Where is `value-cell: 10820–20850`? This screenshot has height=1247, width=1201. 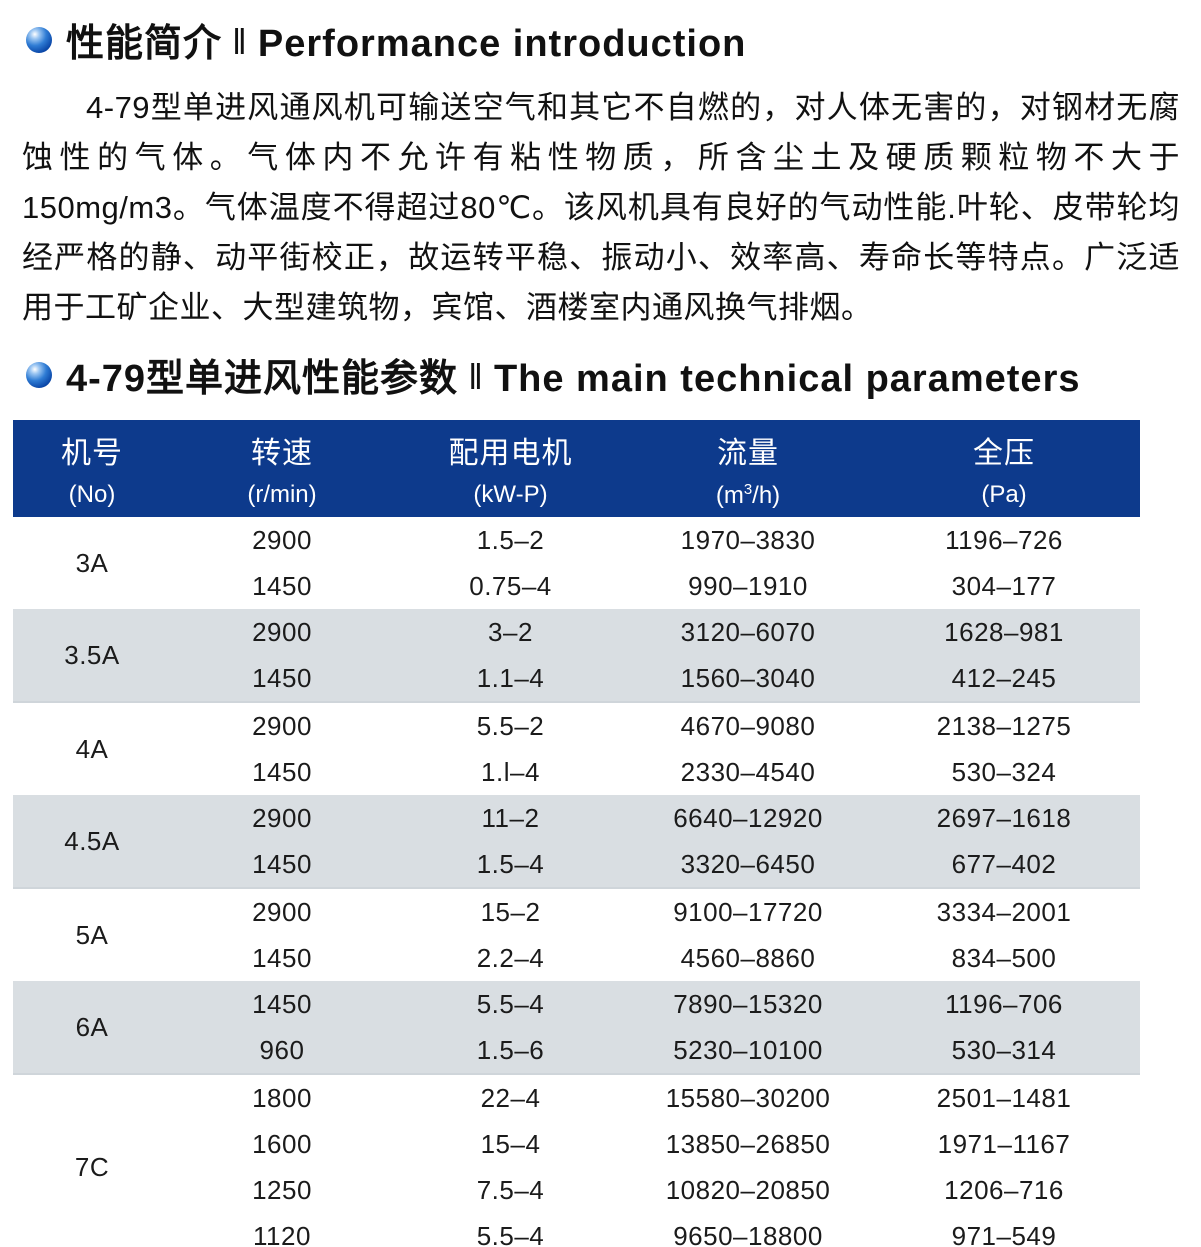 value-cell: 10820–20850 is located at coordinates (748, 1190).